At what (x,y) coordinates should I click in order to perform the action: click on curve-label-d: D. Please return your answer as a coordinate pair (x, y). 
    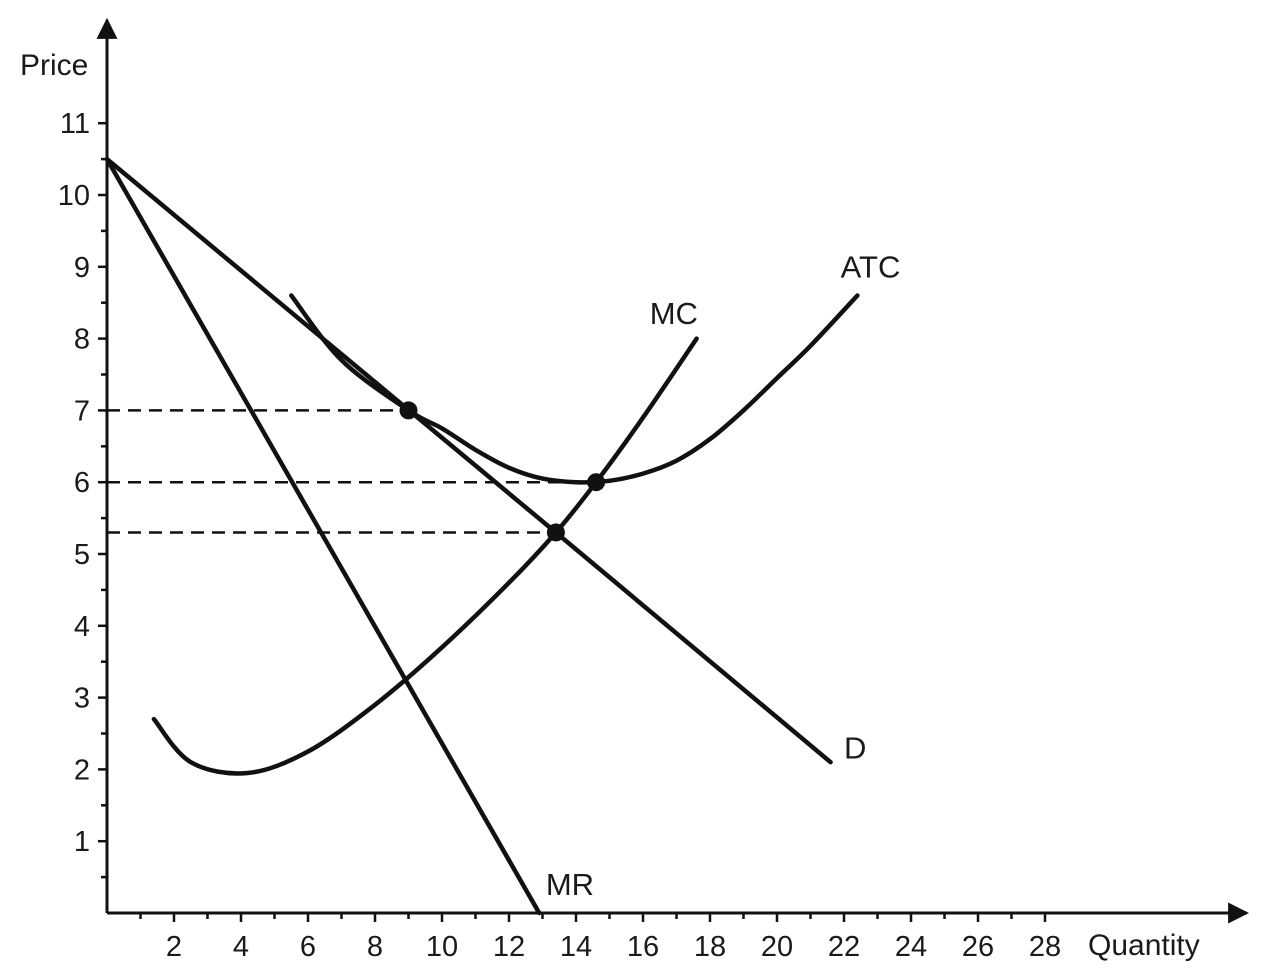
    Looking at the image, I should click on (855, 748).